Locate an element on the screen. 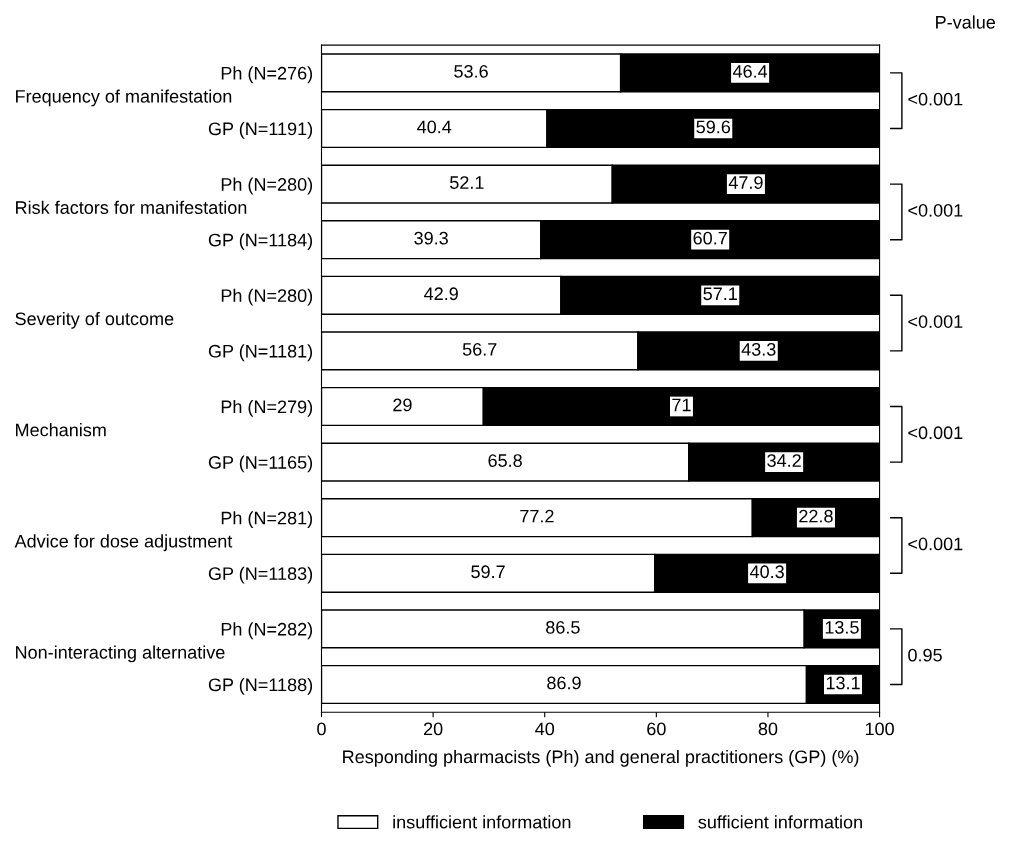 This screenshot has width=1011, height=851. data-label: 39.3 is located at coordinates (431, 238).